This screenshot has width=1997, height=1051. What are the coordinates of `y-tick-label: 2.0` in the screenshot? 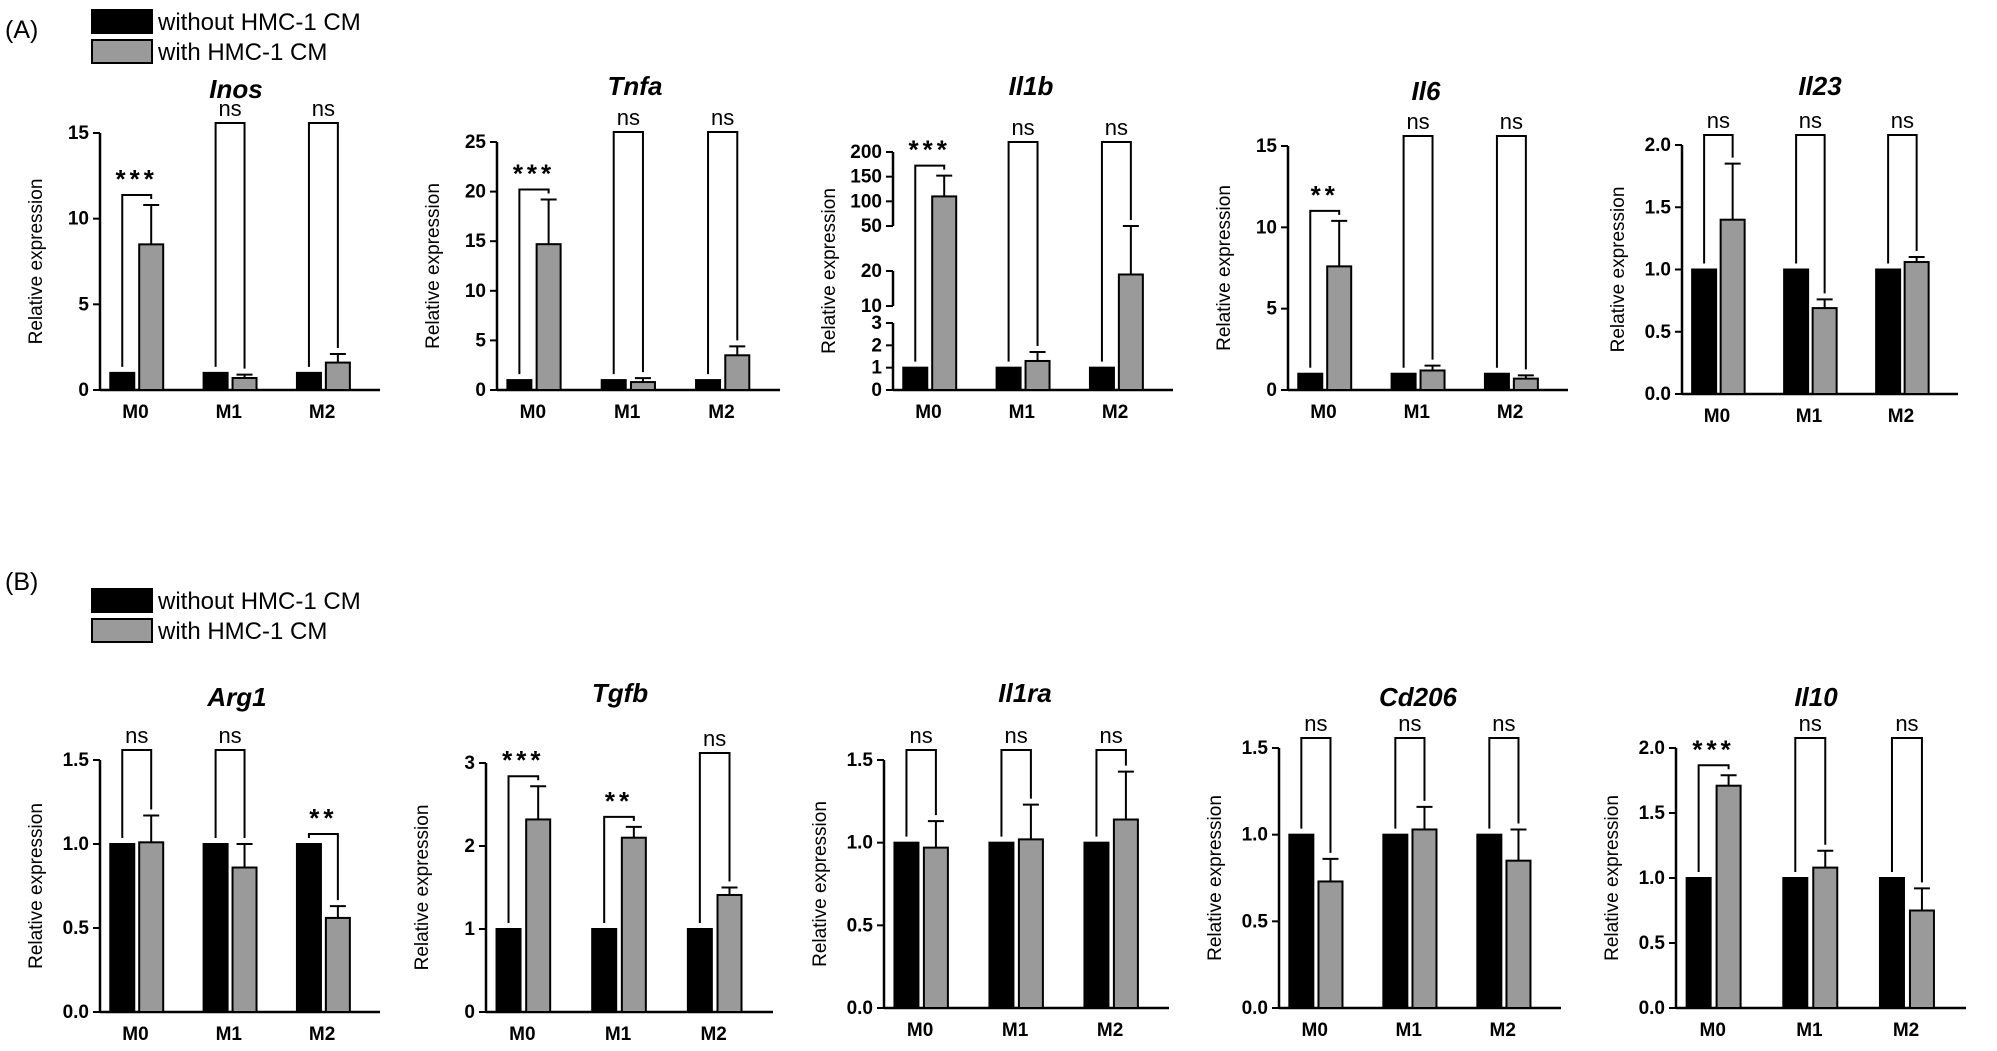 It's located at (1658, 145).